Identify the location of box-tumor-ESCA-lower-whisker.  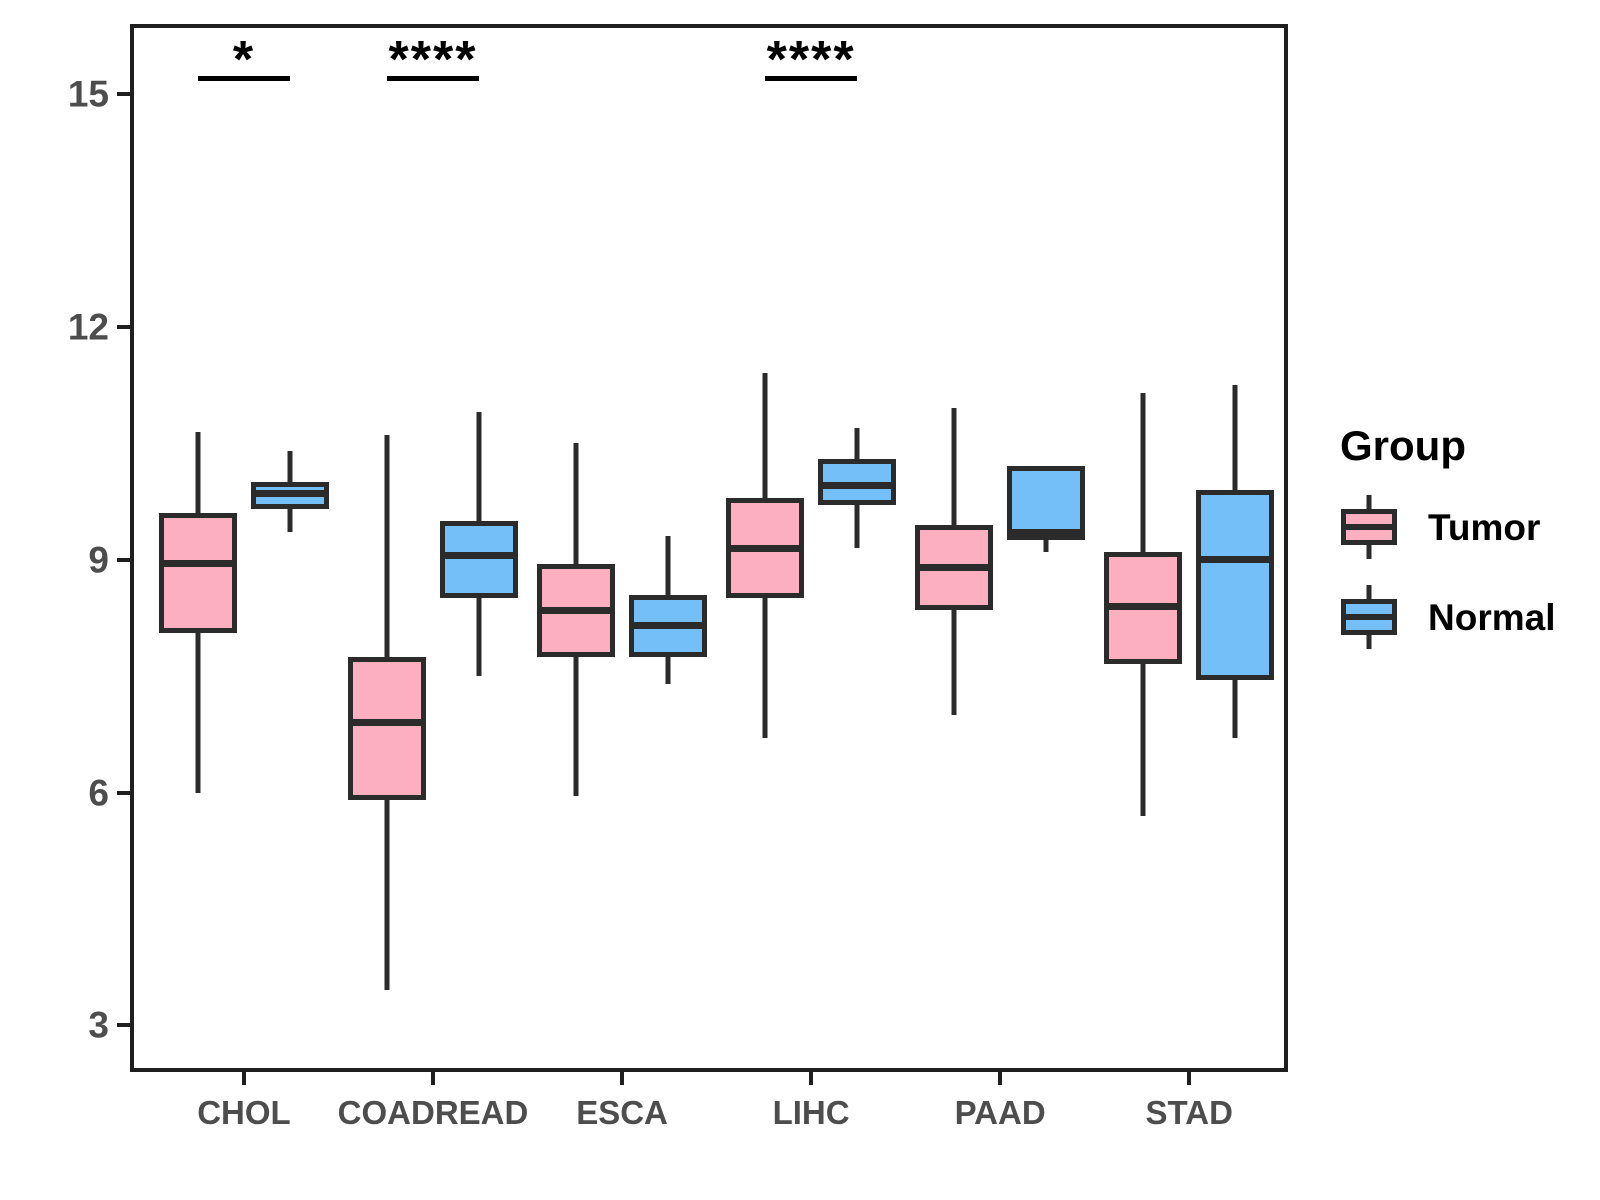
(576, 726).